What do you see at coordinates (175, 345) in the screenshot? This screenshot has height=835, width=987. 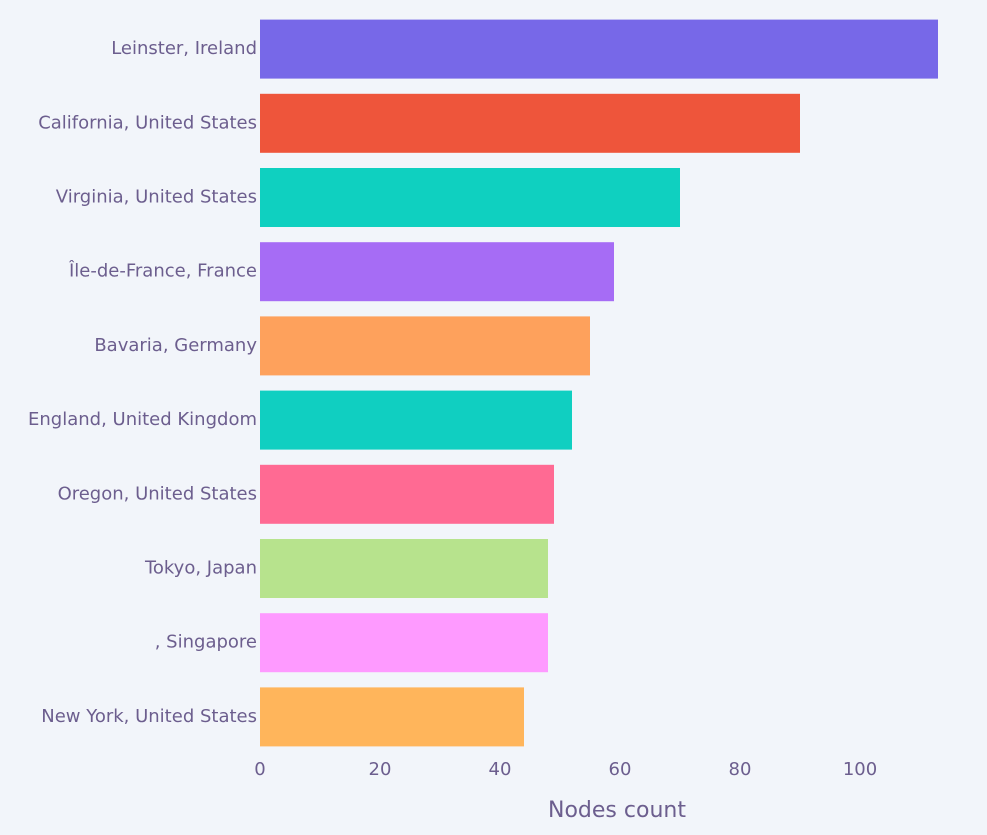 I see `category-label: Bavaria, Germany` at bounding box center [175, 345].